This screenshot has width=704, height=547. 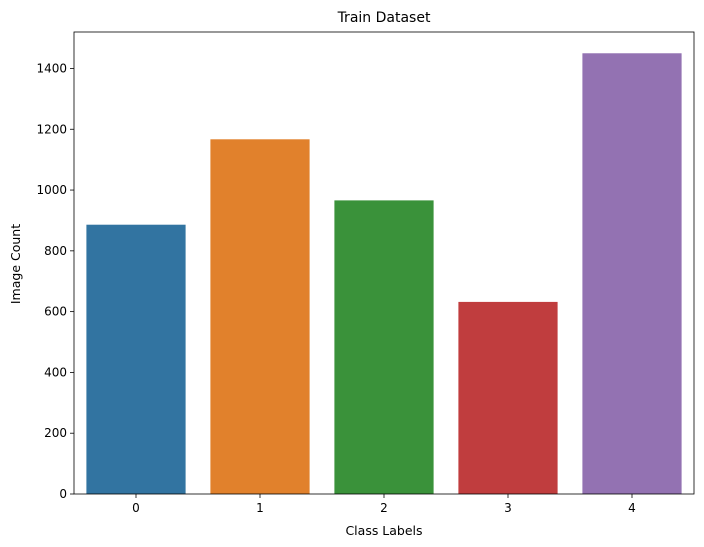 I want to click on y-tick-label-400: 400, so click(x=55, y=372).